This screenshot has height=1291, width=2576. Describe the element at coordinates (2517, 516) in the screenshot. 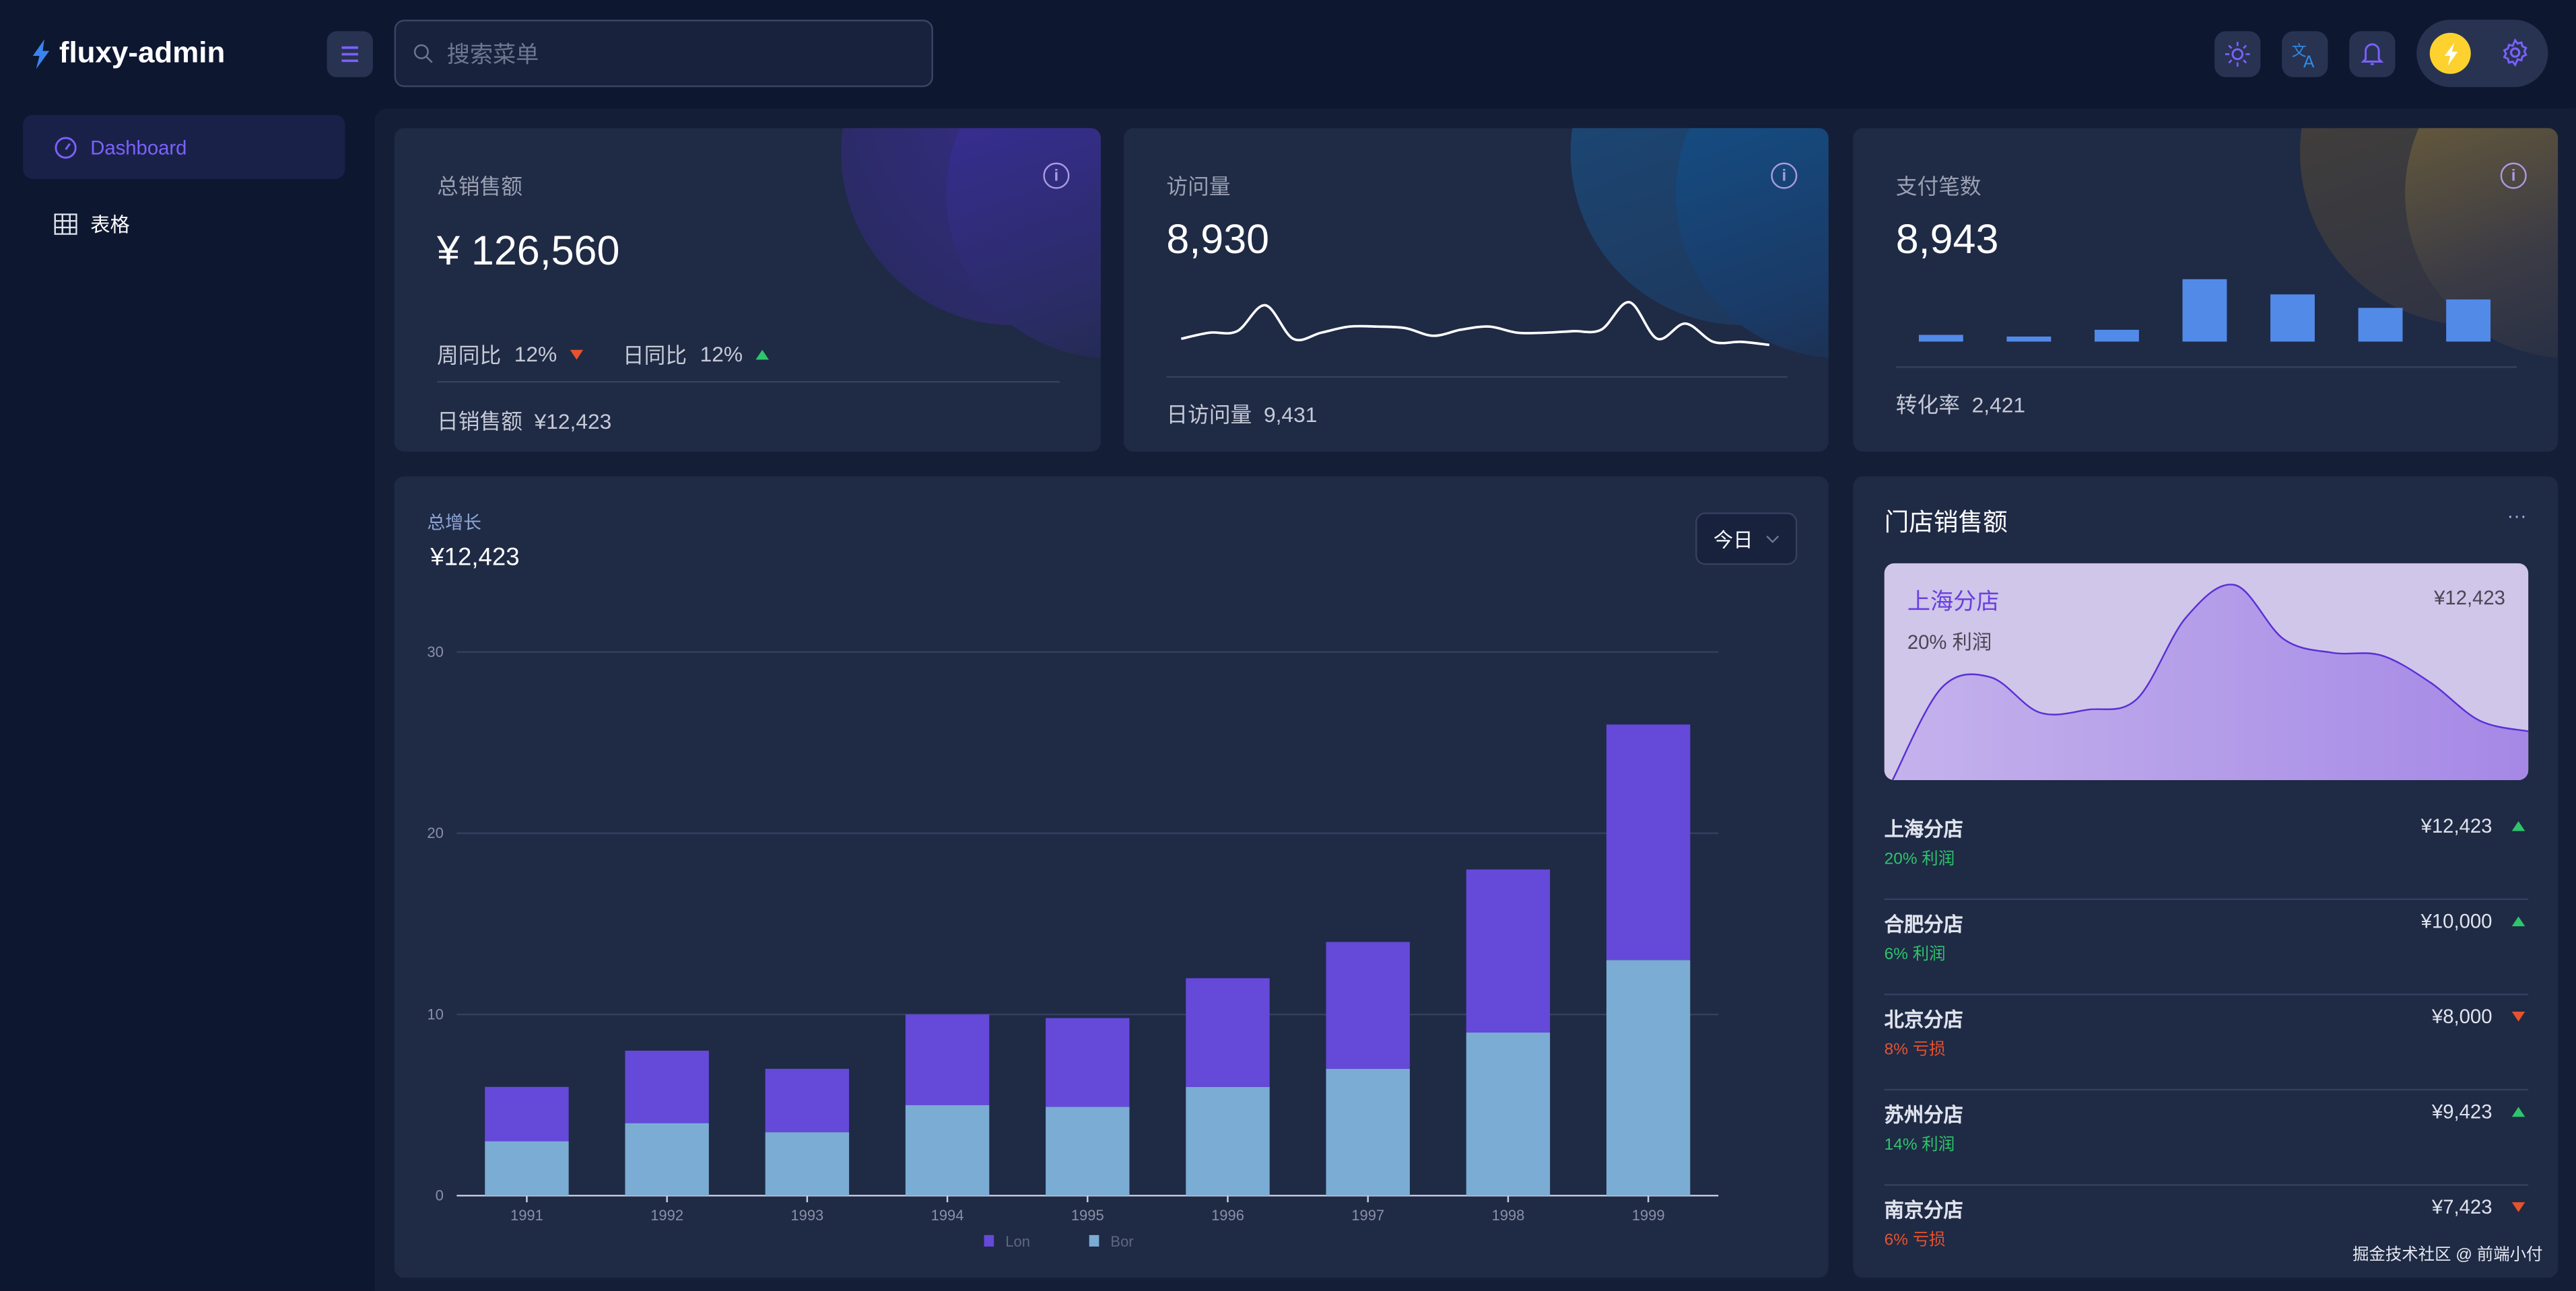

I see `more-options-button: ···` at that location.